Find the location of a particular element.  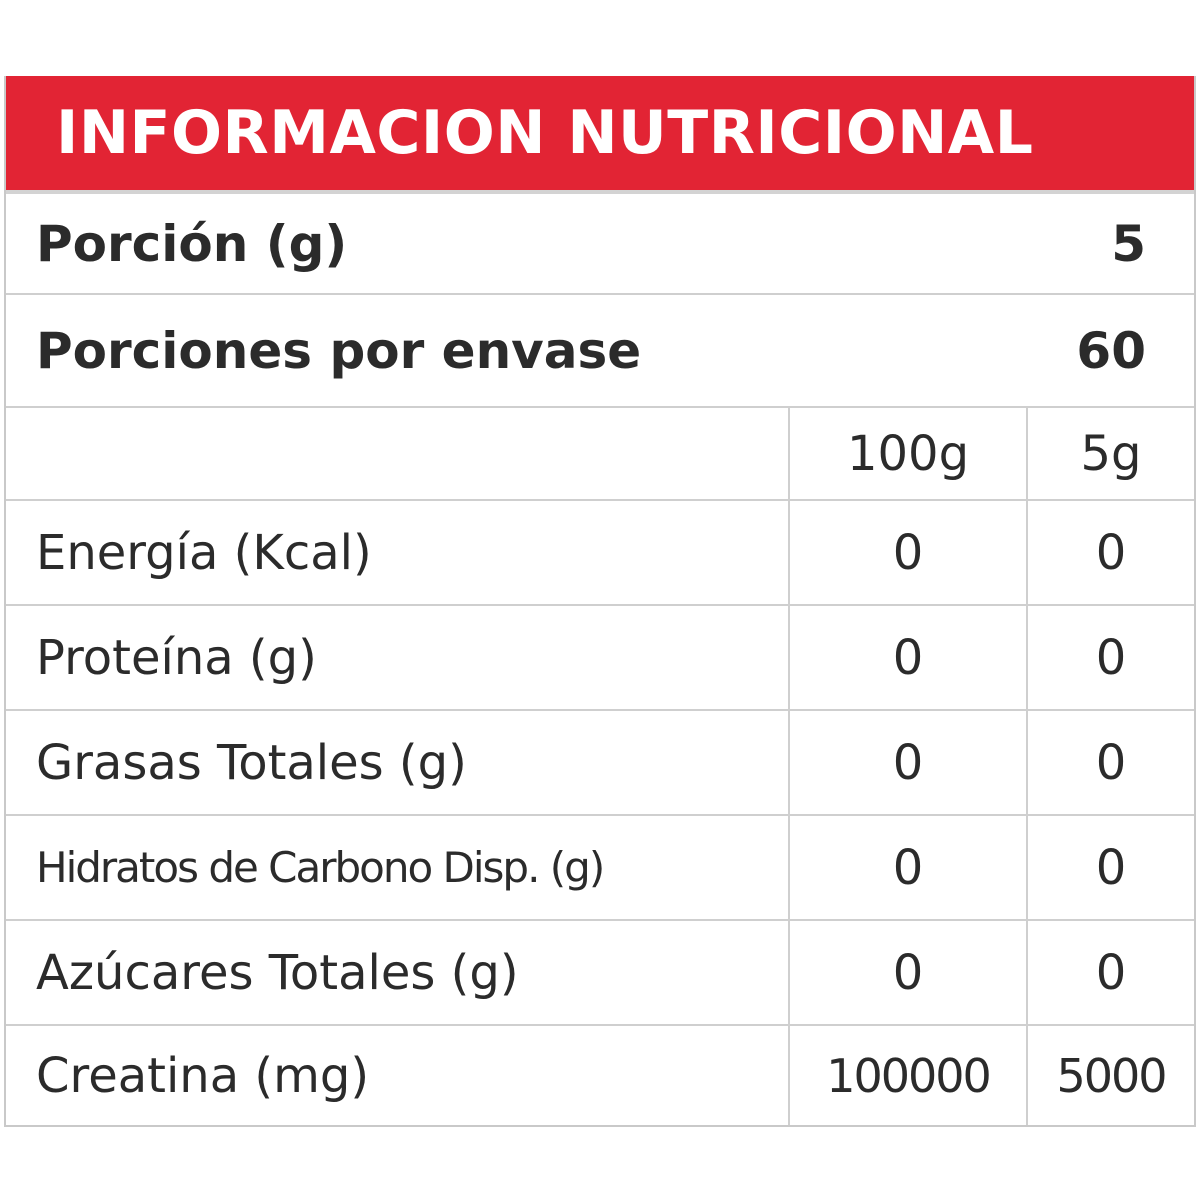

nutrient-row: Proteína (g) 0 0 is located at coordinates (600, 658).